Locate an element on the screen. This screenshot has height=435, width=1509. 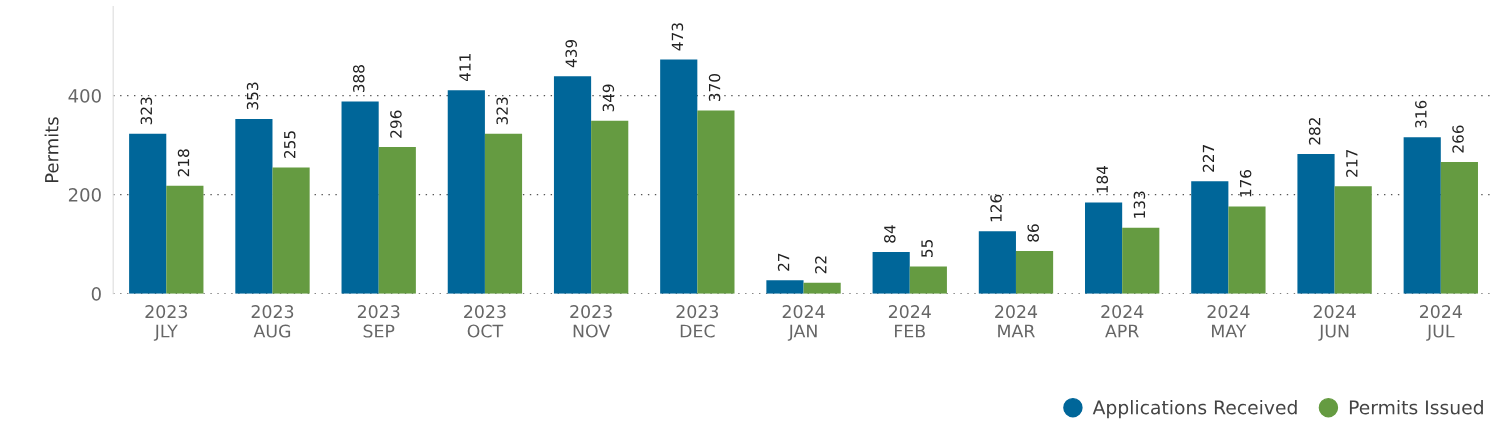
data-label: 316 is located at coordinates (1421, 114).